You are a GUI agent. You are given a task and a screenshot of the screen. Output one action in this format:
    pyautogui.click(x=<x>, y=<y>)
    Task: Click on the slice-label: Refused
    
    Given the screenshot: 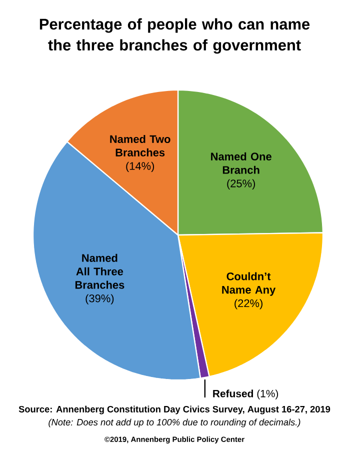 What is the action you would take?
    pyautogui.click(x=233, y=394)
    